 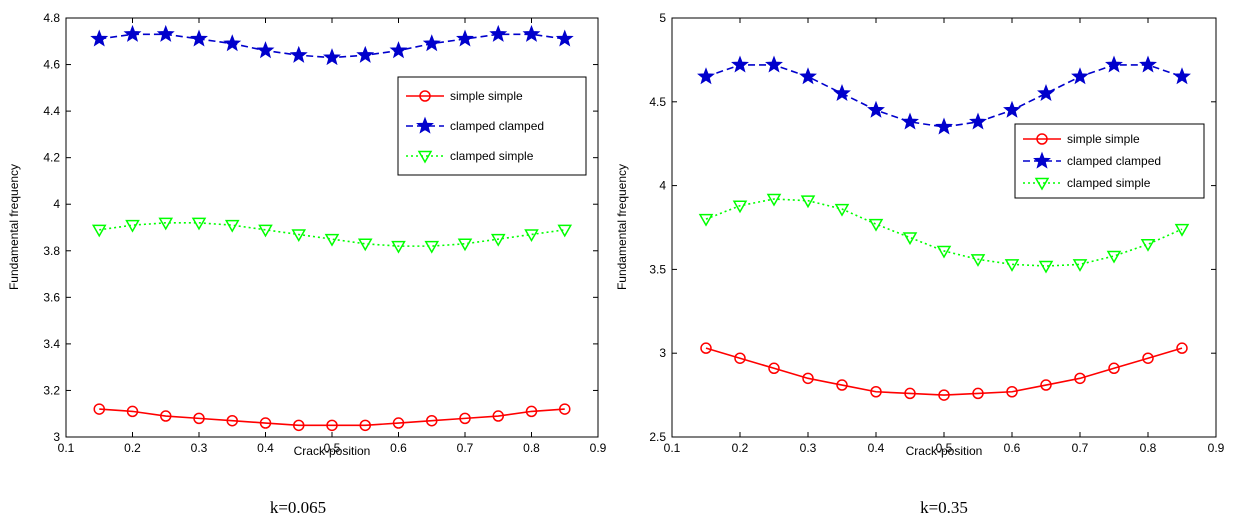 I want to click on legend-label: simple simple, so click(x=486, y=96).